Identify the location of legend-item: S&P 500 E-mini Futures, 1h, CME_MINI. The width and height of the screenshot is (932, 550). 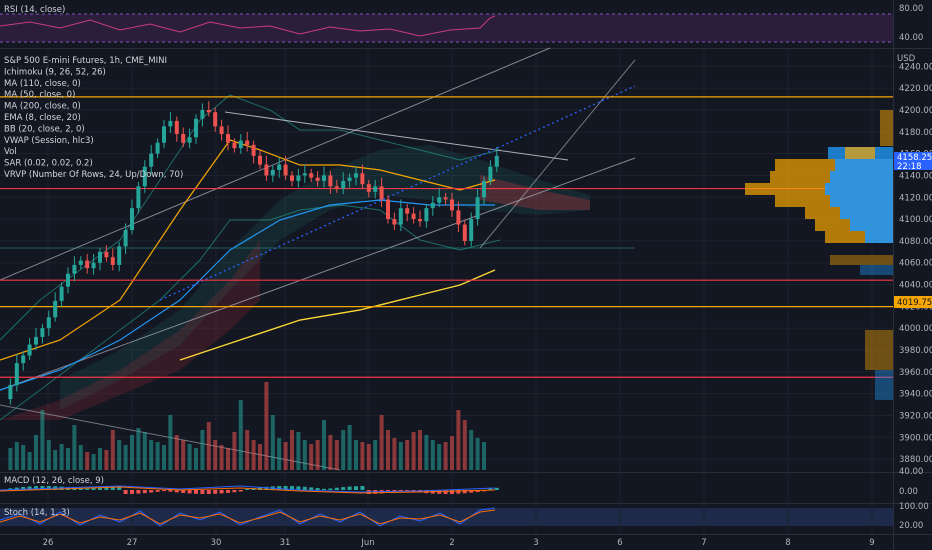
(85, 61).